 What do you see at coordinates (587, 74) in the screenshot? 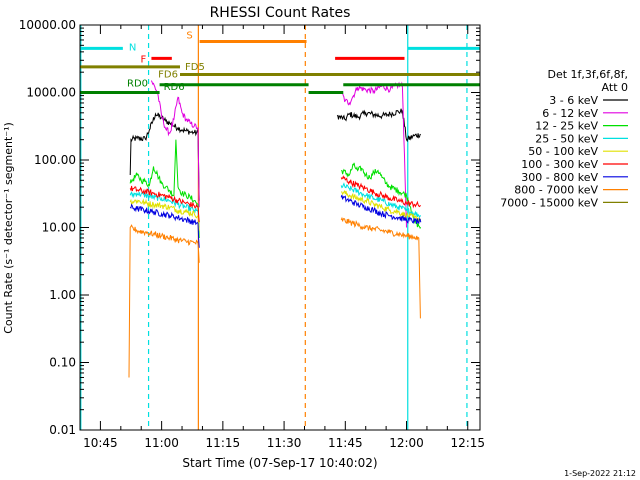
I see `legend-header-detectors: Det 1f,3f,6f,8f,` at bounding box center [587, 74].